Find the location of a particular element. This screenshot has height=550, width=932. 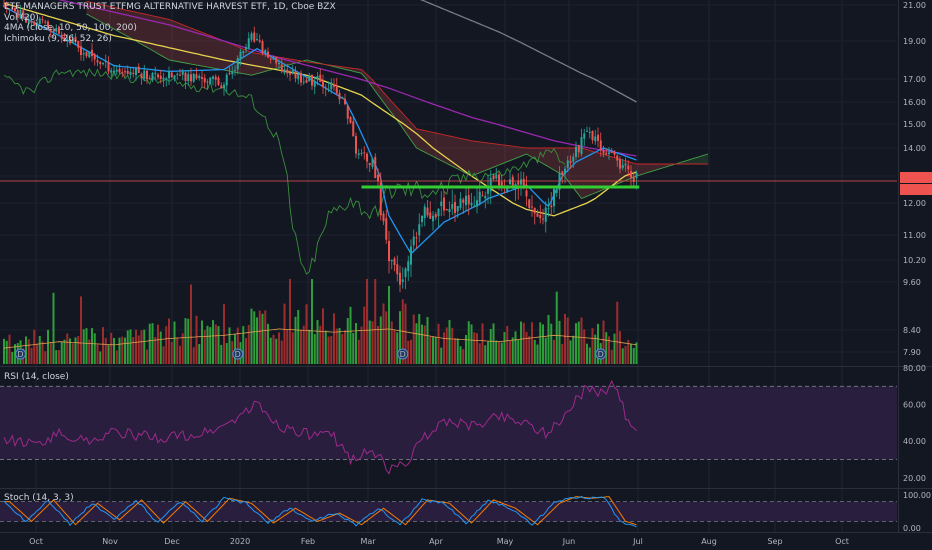

x-tick-label: Feb is located at coordinates (308, 541).